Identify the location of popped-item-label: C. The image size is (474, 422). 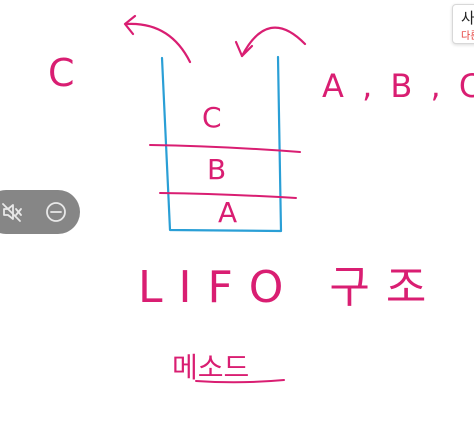
(61, 73).